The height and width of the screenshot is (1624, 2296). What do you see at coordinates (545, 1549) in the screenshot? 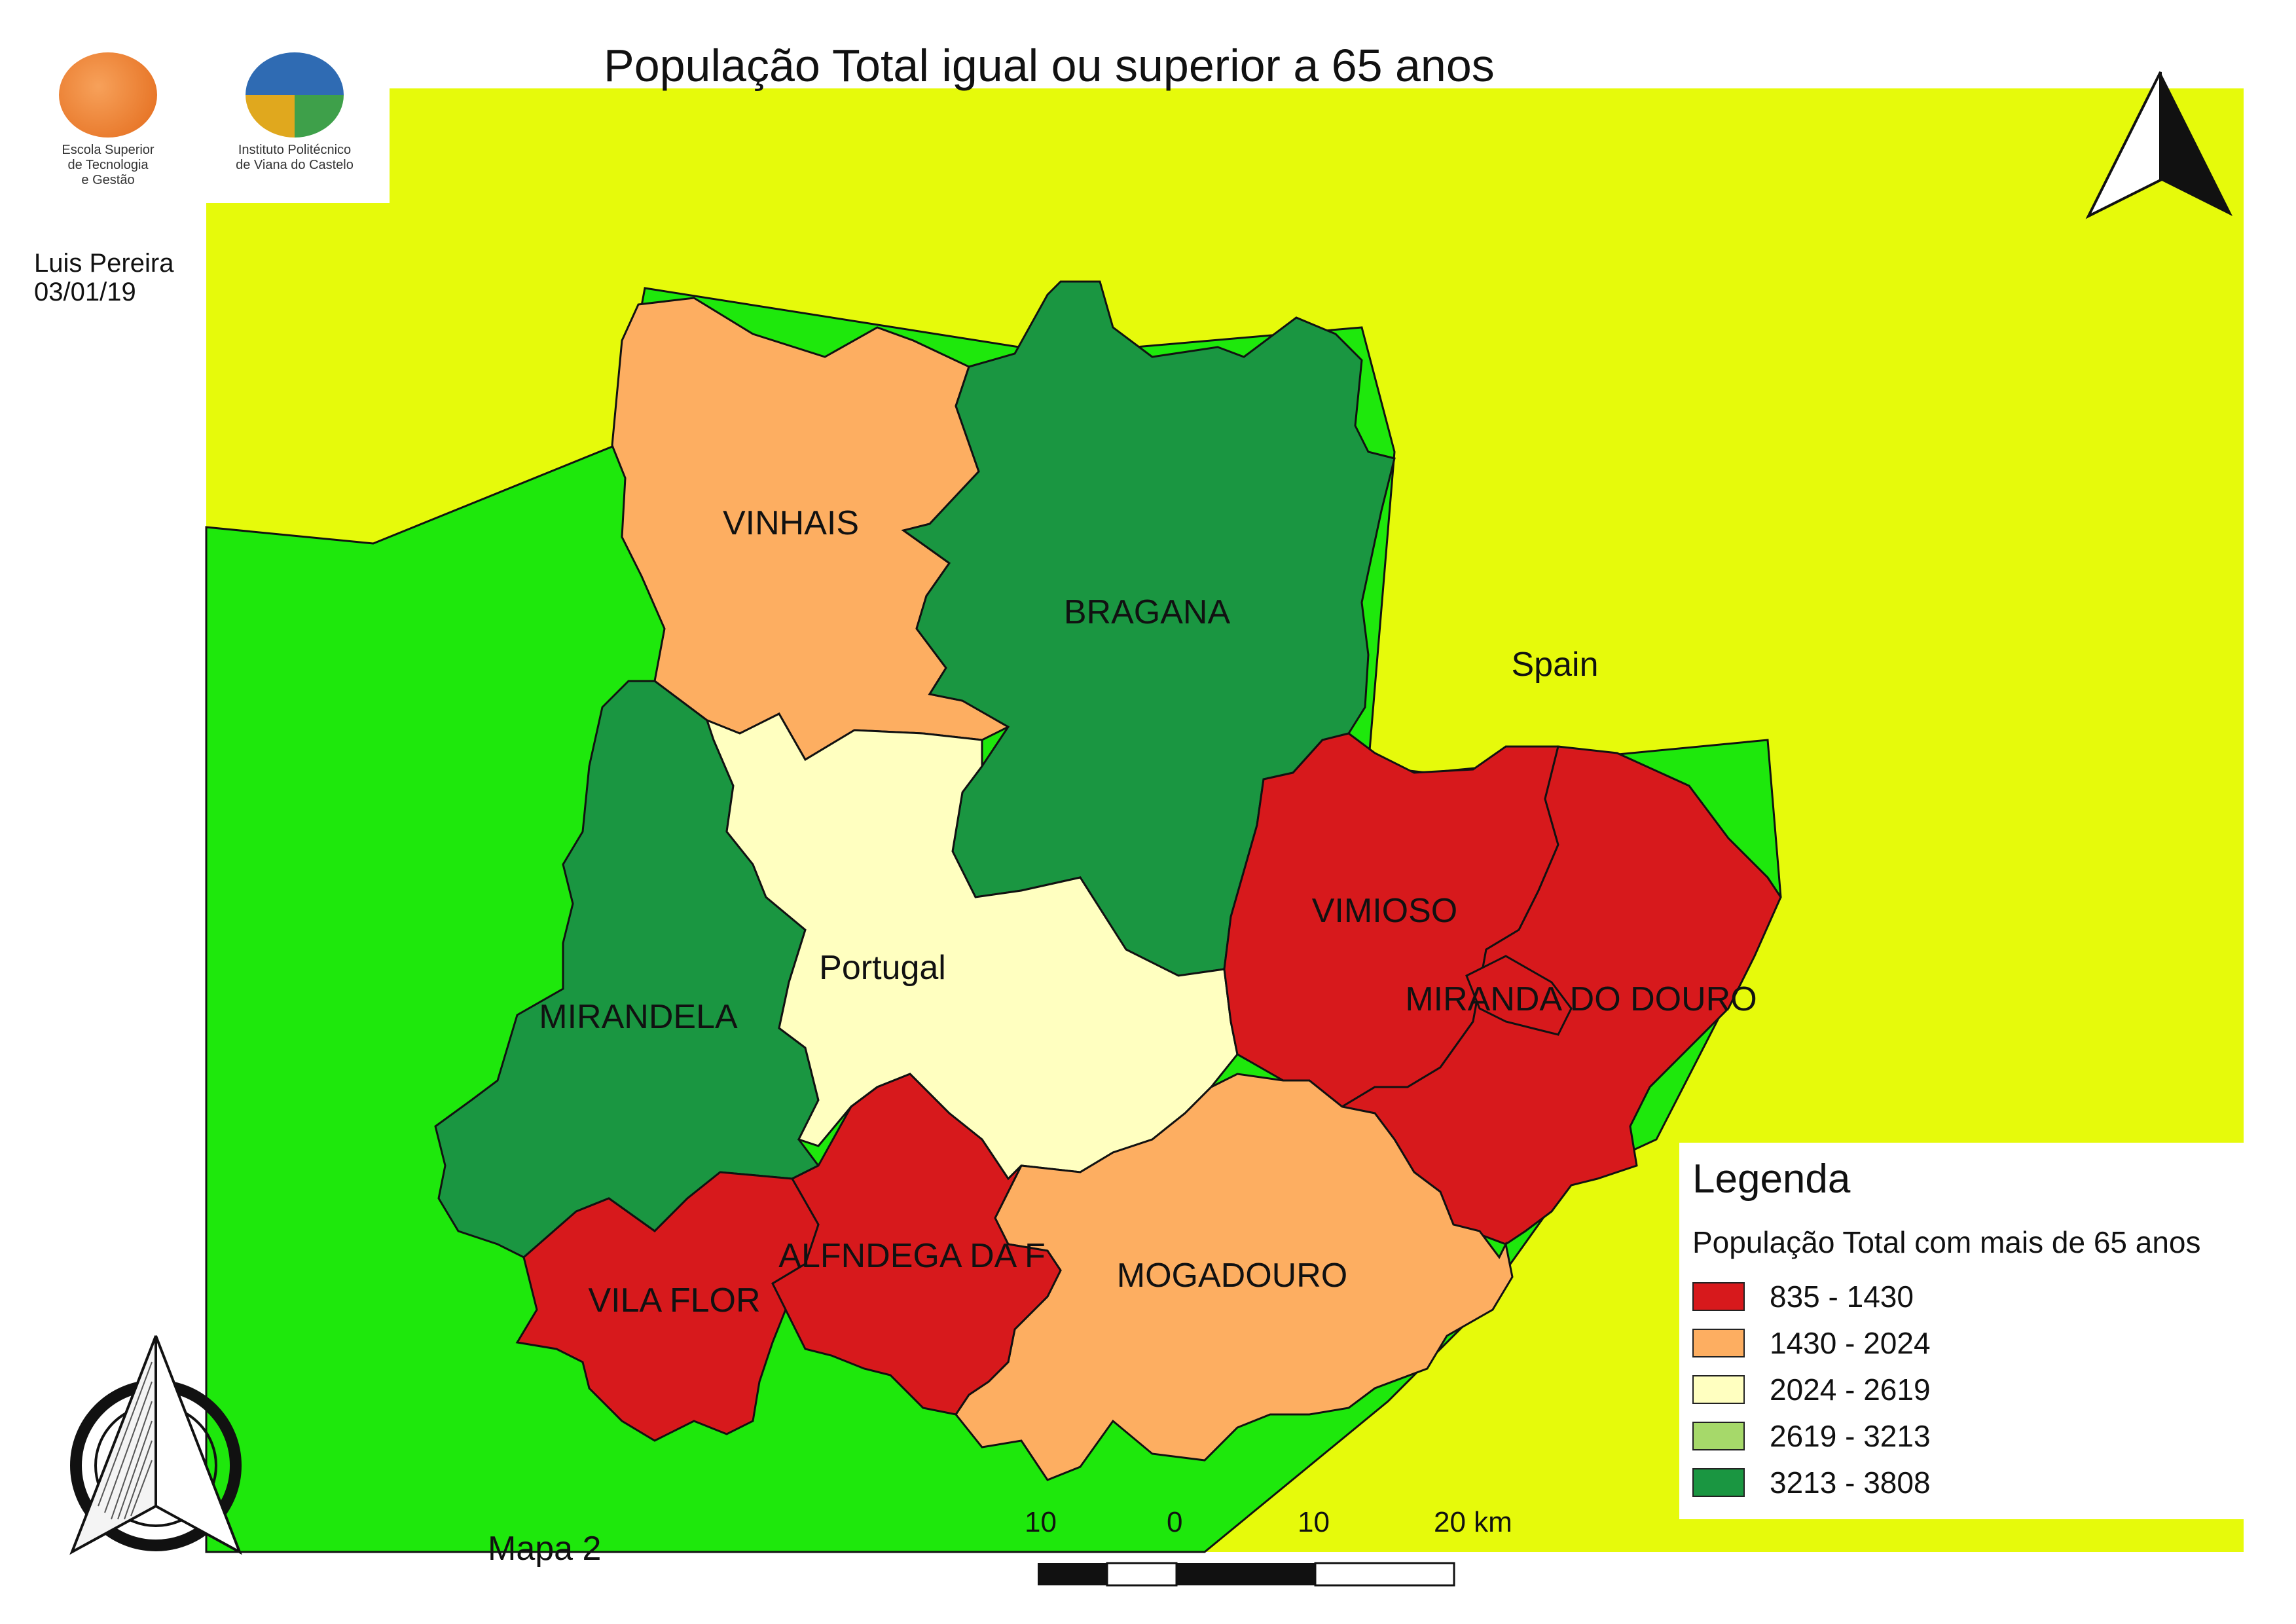
I see `map-number-label: Mapa 2` at bounding box center [545, 1549].